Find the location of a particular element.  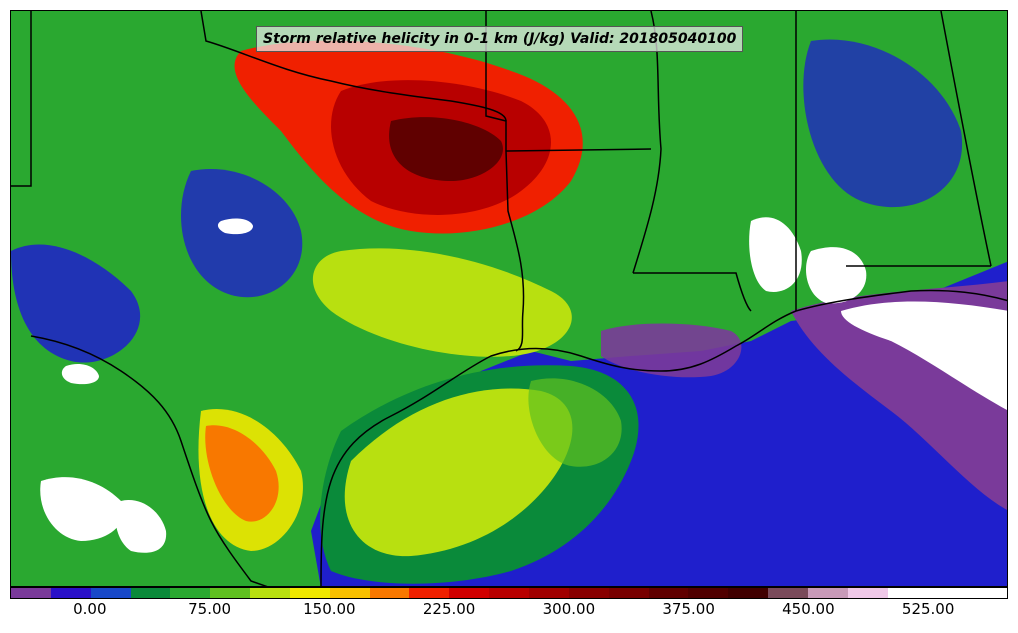

field-white-sw is located at coordinates (82, 509).